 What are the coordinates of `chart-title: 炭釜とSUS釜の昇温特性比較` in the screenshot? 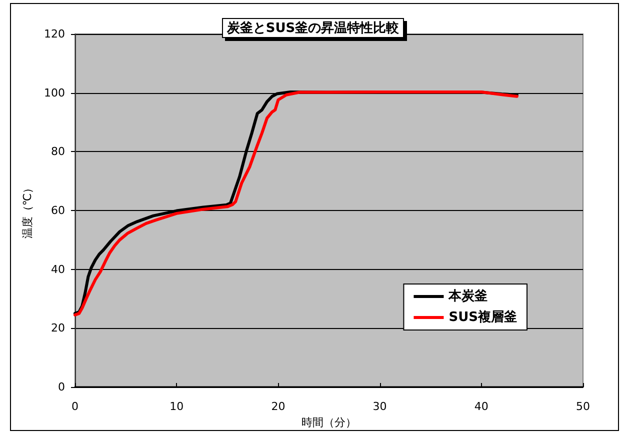 It's located at (313, 28).